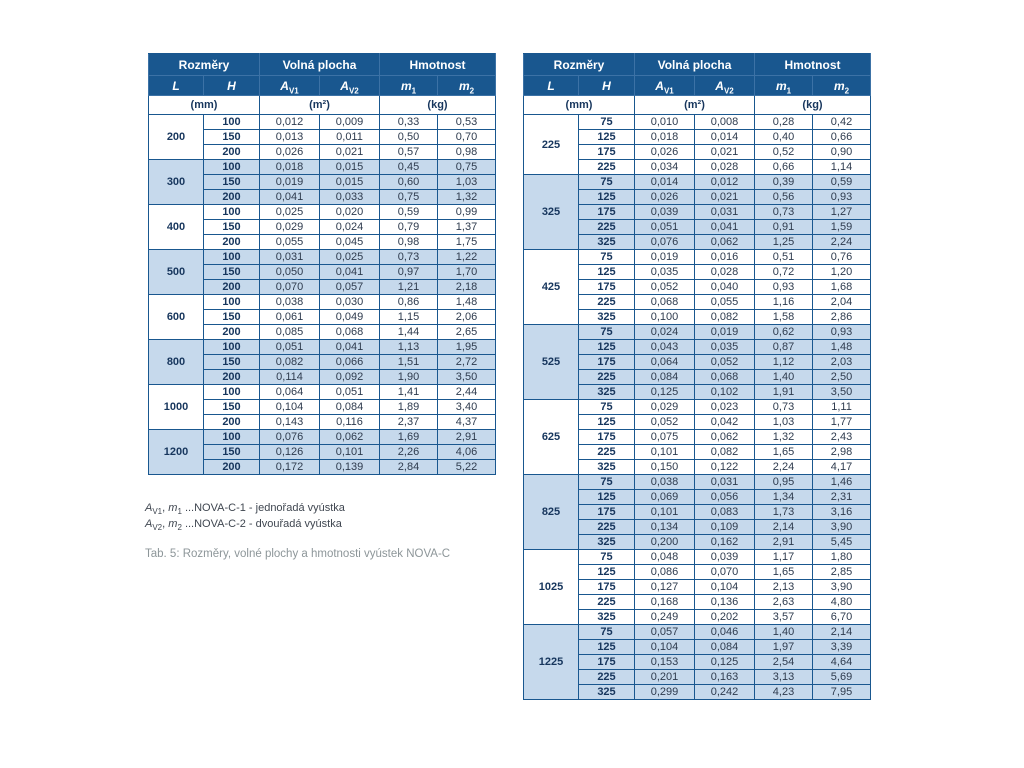 The image size is (1024, 768). Describe the element at coordinates (694, 105) in the screenshot. I see `unit-header: (m²)` at that location.